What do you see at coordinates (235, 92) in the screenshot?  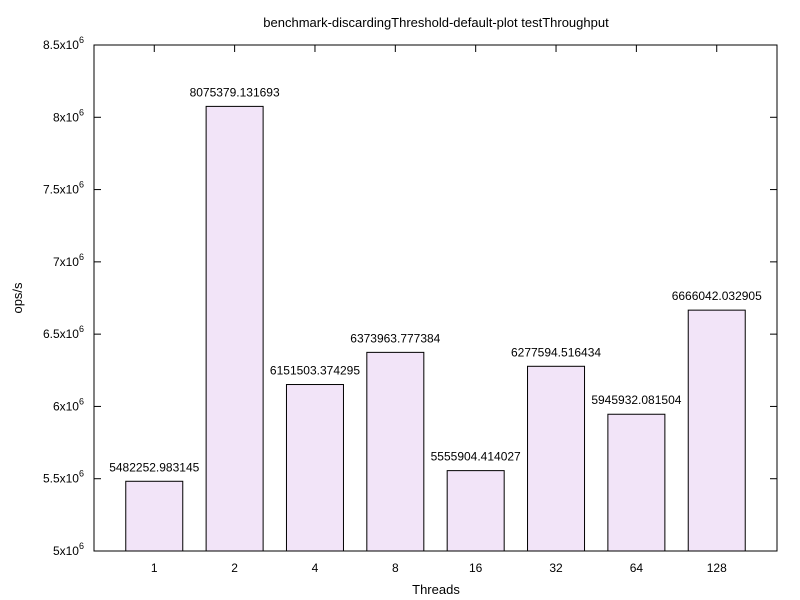 I see `bar-value-label: 8075379.131693` at bounding box center [235, 92].